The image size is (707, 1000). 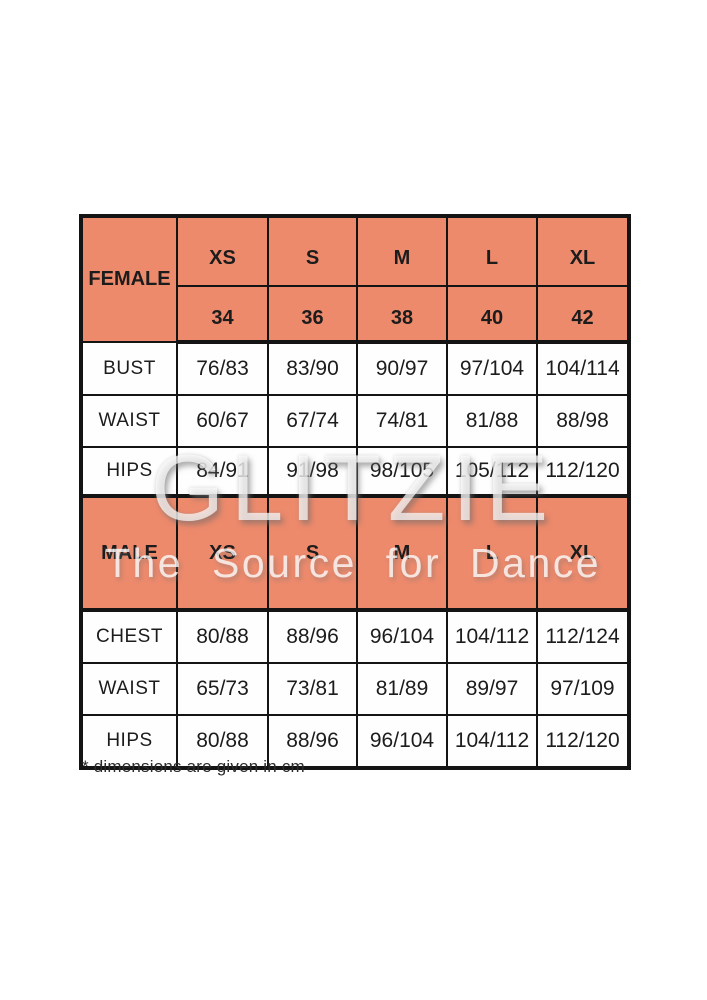 What do you see at coordinates (492, 251) in the screenshot?
I see `female-size-l: L` at bounding box center [492, 251].